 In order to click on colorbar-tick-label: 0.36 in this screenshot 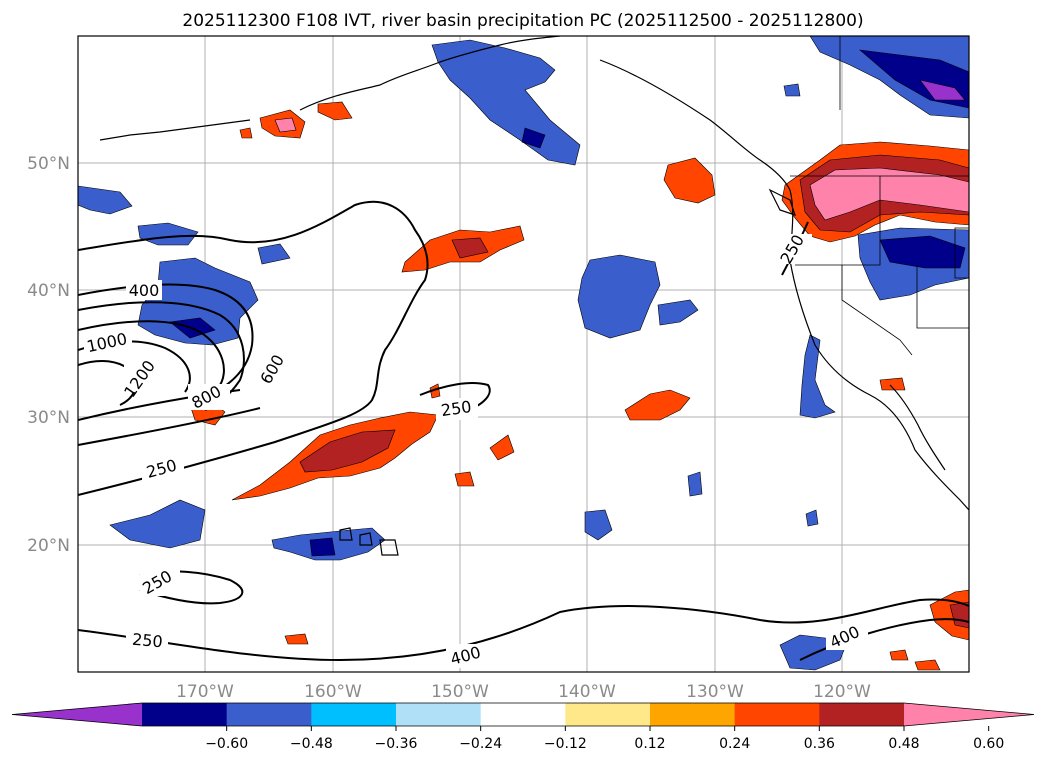, I will do `click(819, 744)`.